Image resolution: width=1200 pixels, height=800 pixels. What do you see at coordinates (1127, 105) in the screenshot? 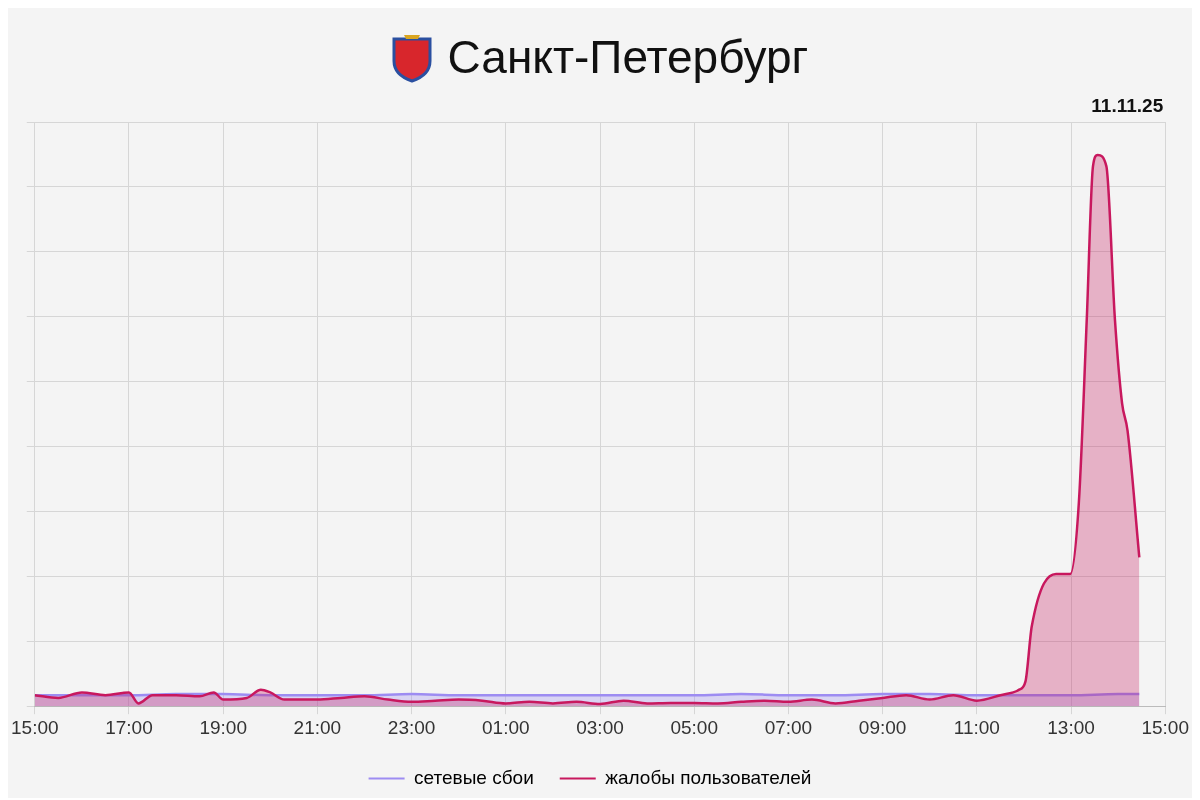
I see `text: 11.11.25` at bounding box center [1127, 105].